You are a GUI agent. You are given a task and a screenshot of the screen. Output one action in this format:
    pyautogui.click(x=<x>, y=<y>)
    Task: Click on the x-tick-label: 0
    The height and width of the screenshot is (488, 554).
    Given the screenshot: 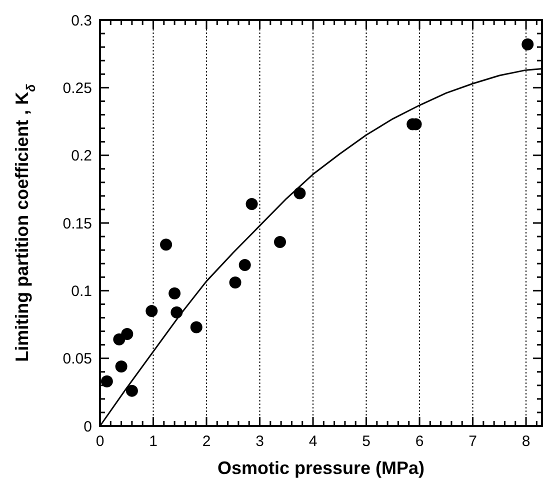 What is the action you would take?
    pyautogui.click(x=100, y=441)
    